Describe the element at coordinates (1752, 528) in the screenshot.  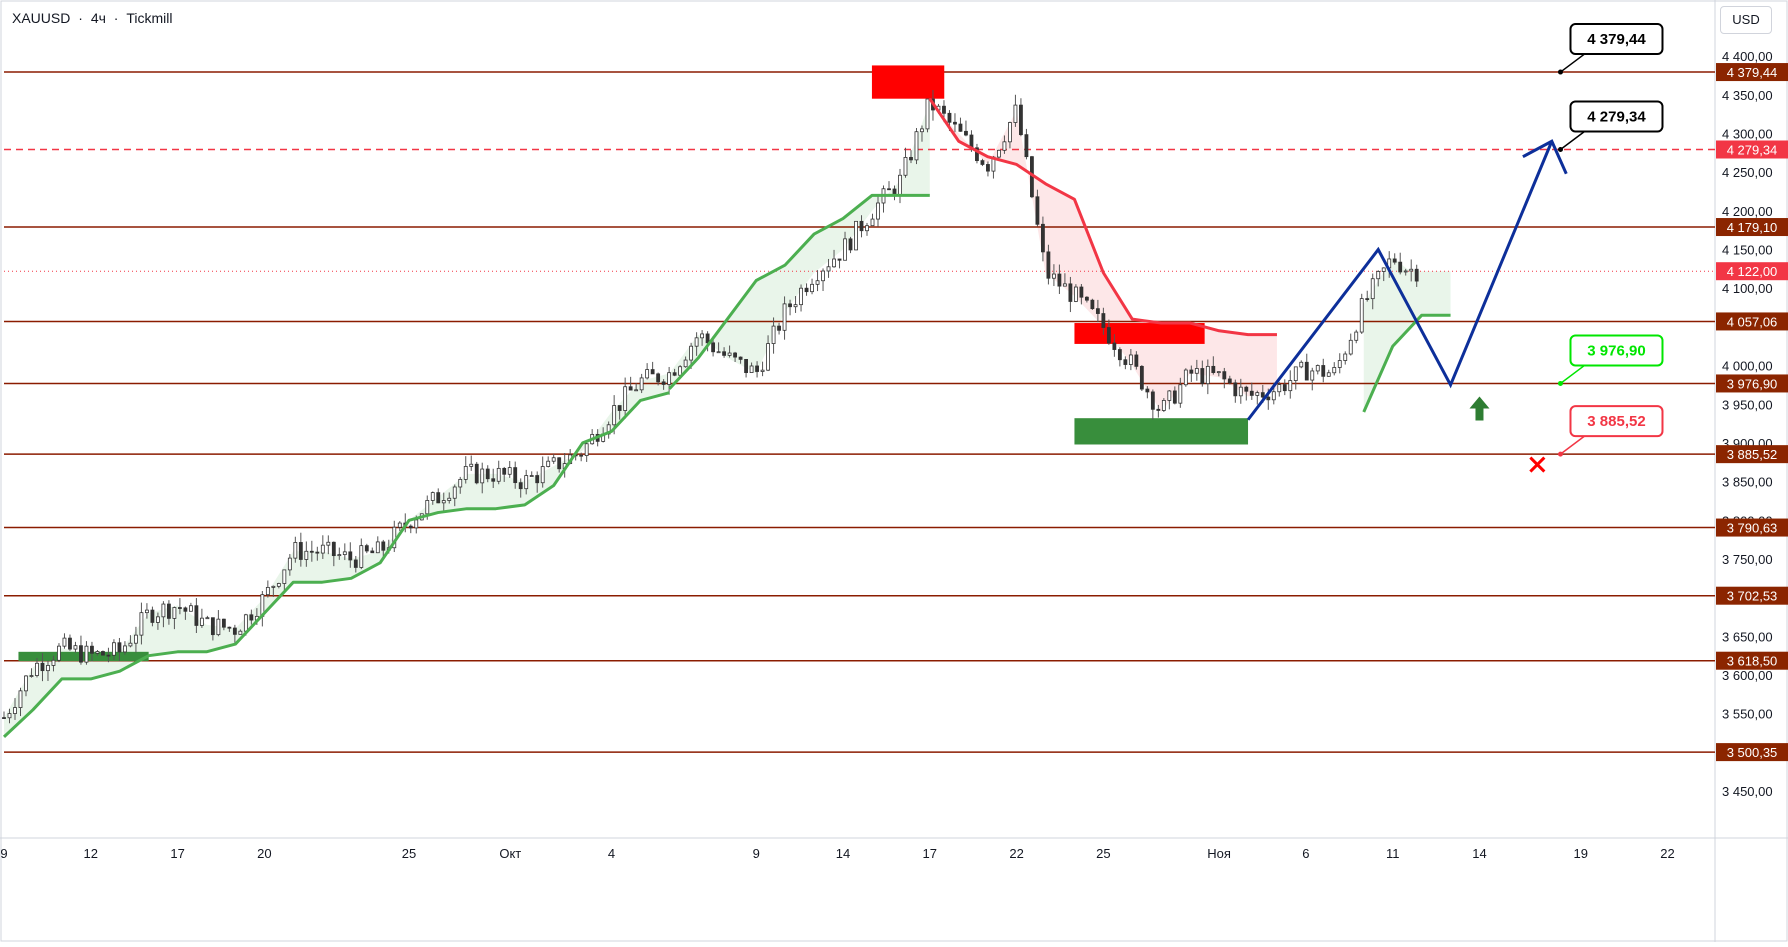
I see `level-price-label: 3 790,63` at that location.